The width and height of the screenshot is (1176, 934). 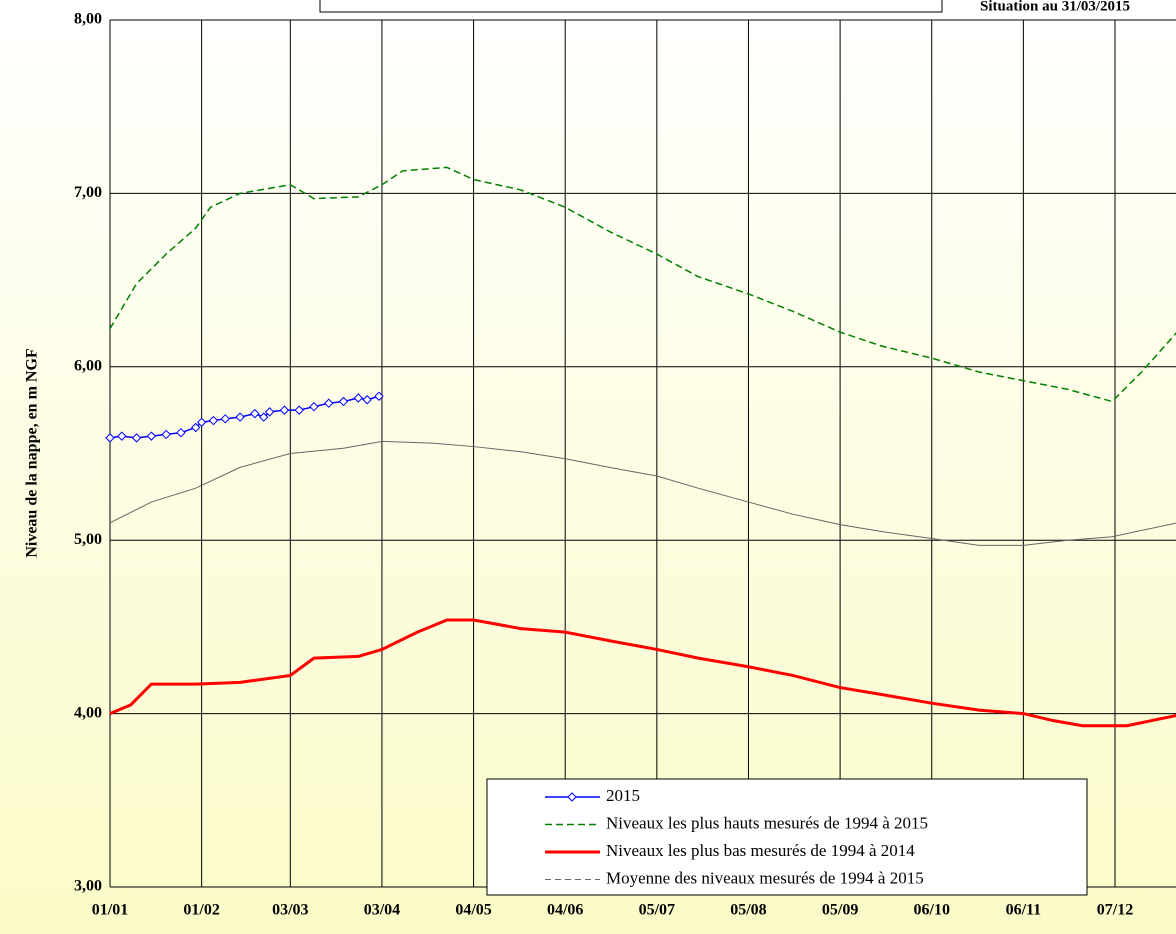 I want to click on y-tick-label: 4,00, so click(x=88, y=712).